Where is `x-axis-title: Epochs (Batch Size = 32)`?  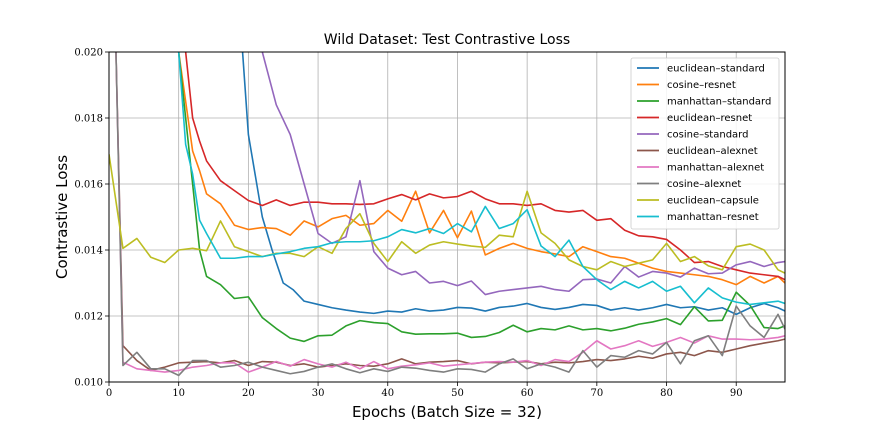
x-axis-title: Epochs (Batch Size = 32) is located at coordinates (447, 412).